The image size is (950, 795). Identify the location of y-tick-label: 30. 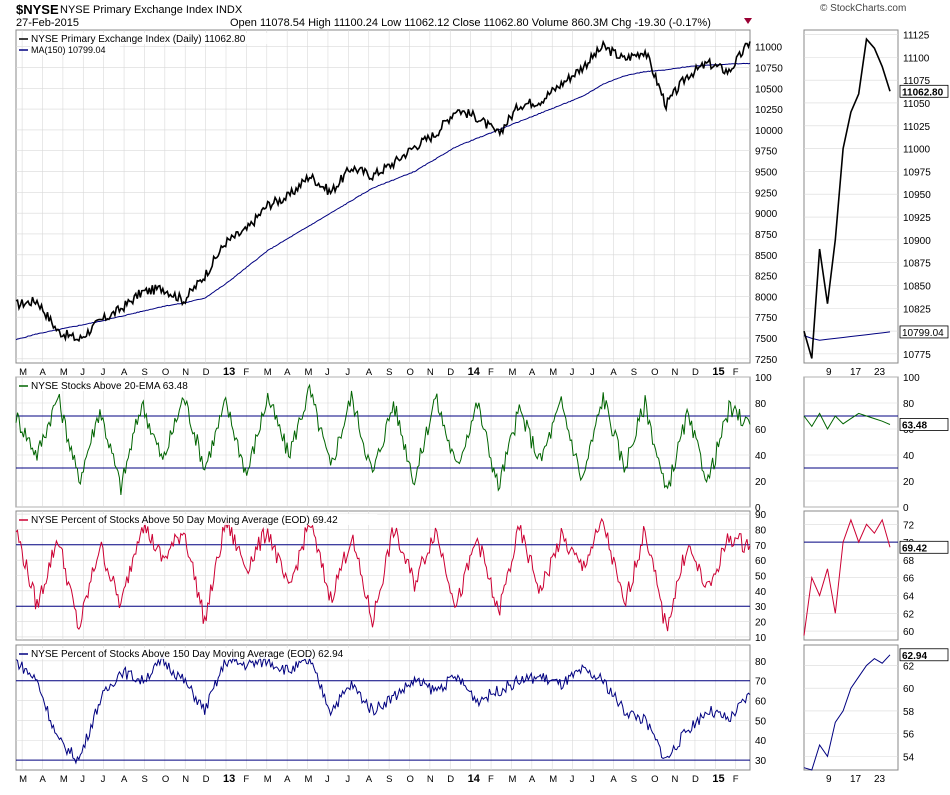
(761, 761).